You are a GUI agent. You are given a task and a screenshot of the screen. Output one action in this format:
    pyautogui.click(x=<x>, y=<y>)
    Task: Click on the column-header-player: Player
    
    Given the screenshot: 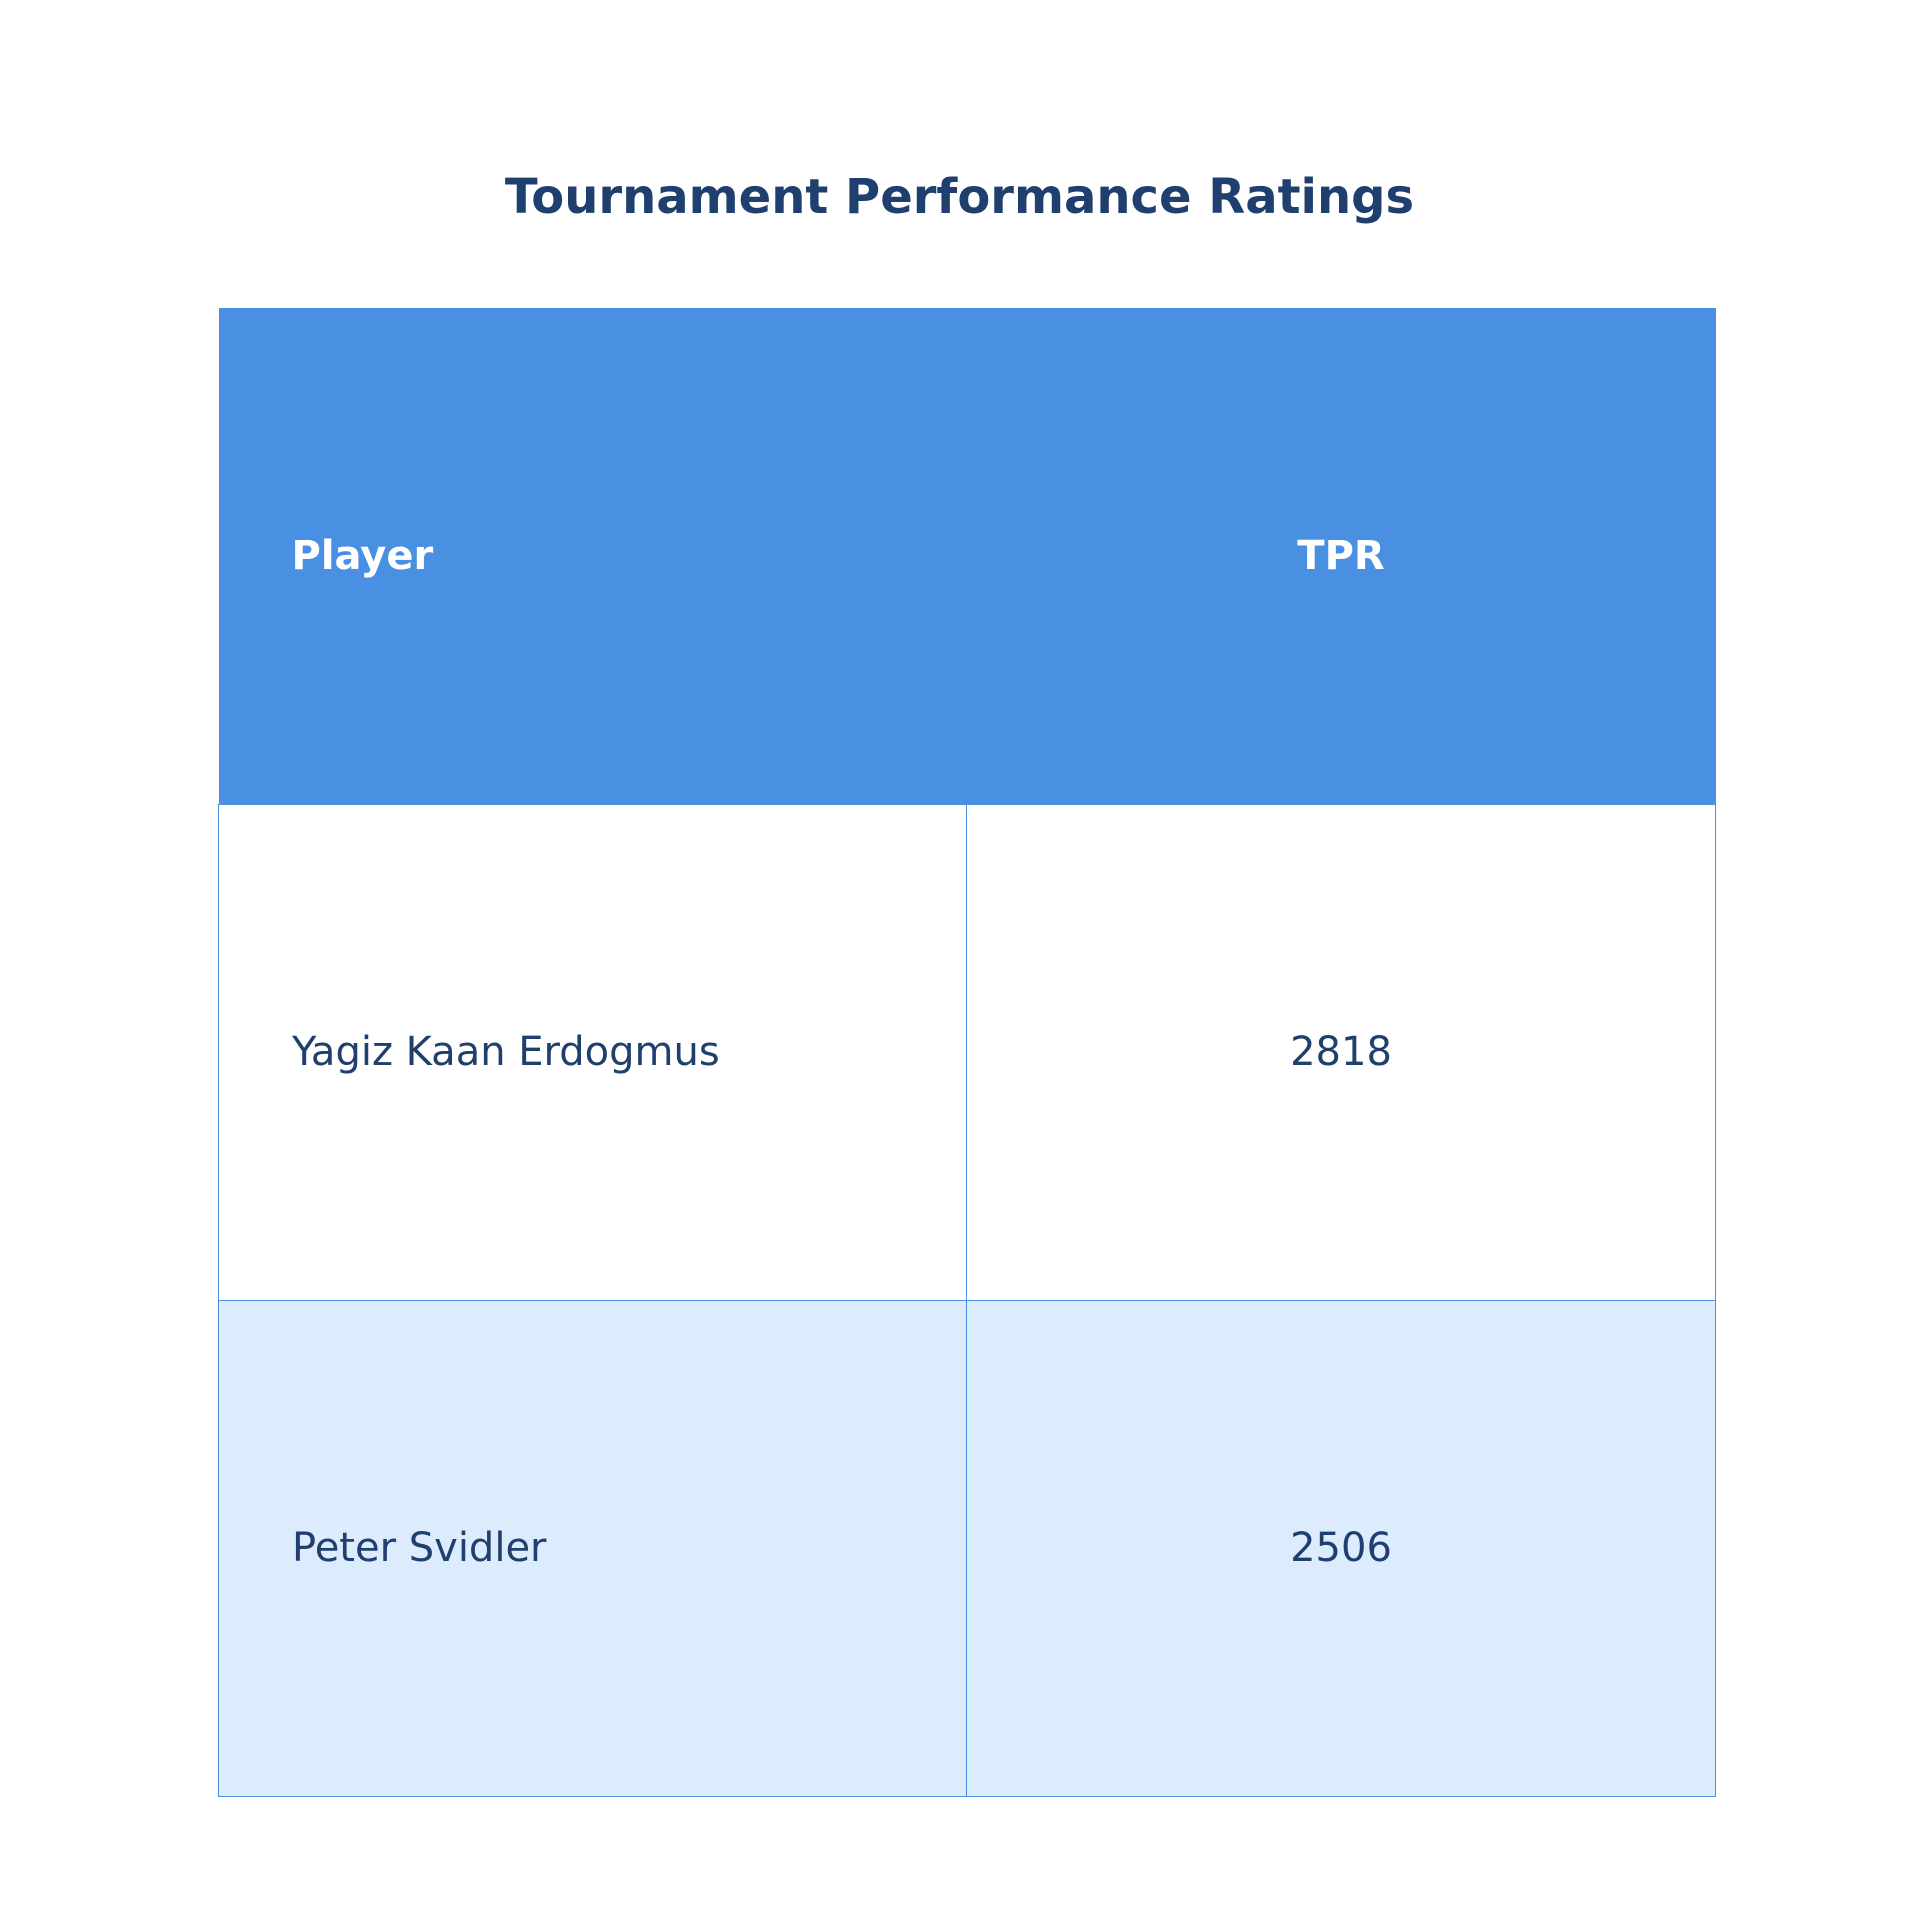 What is the action you would take?
    pyautogui.click(x=592, y=556)
    